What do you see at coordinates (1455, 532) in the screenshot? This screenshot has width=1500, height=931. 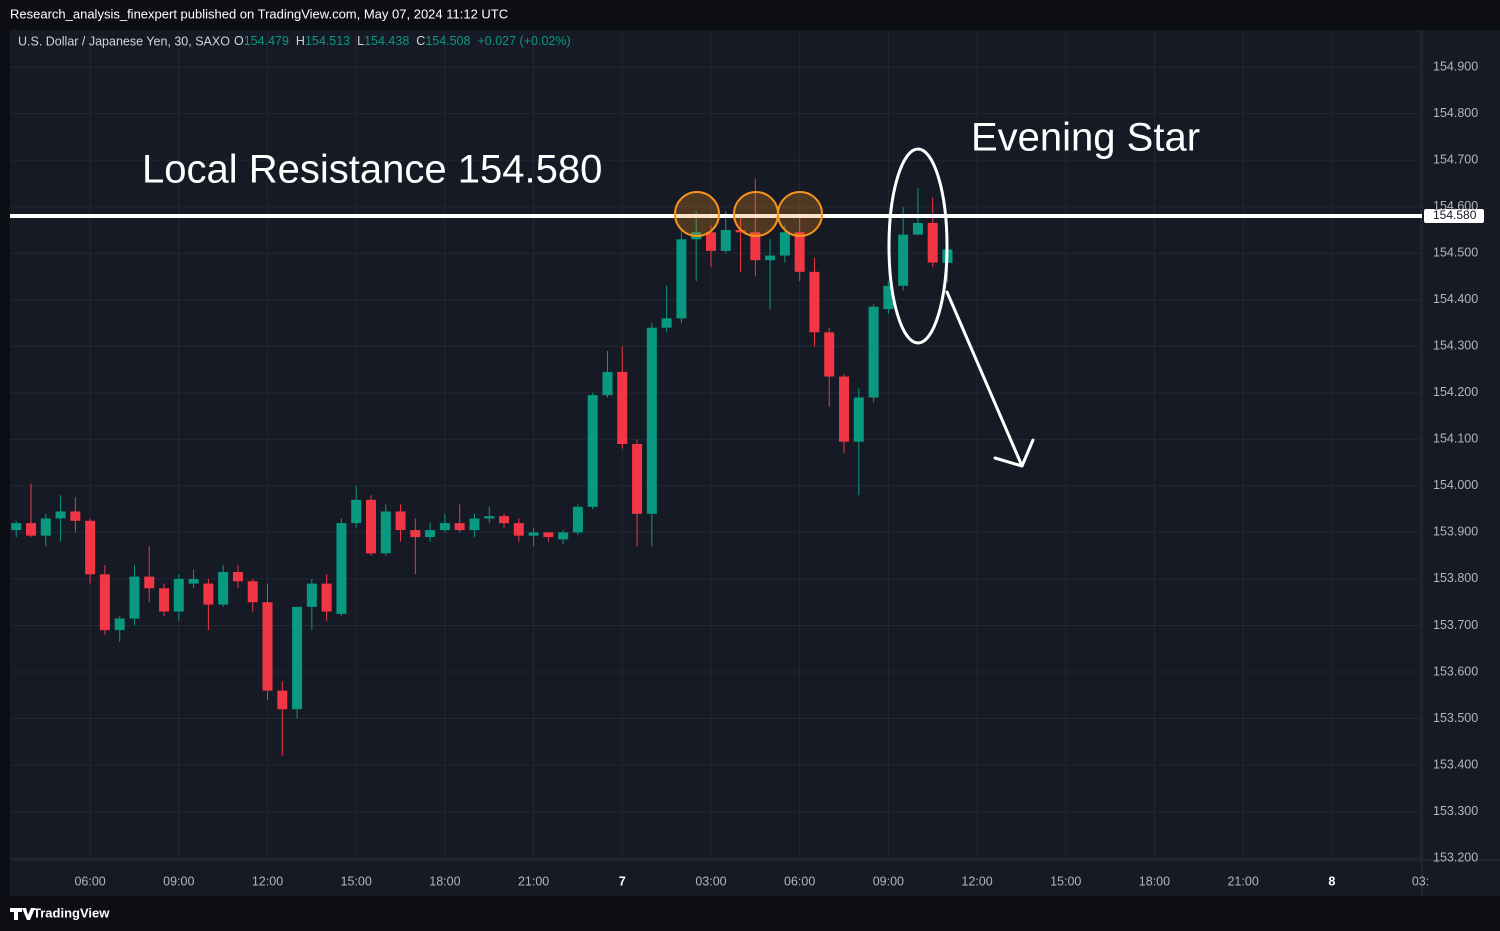 I see `y-tick-label: 153.900` at bounding box center [1455, 532].